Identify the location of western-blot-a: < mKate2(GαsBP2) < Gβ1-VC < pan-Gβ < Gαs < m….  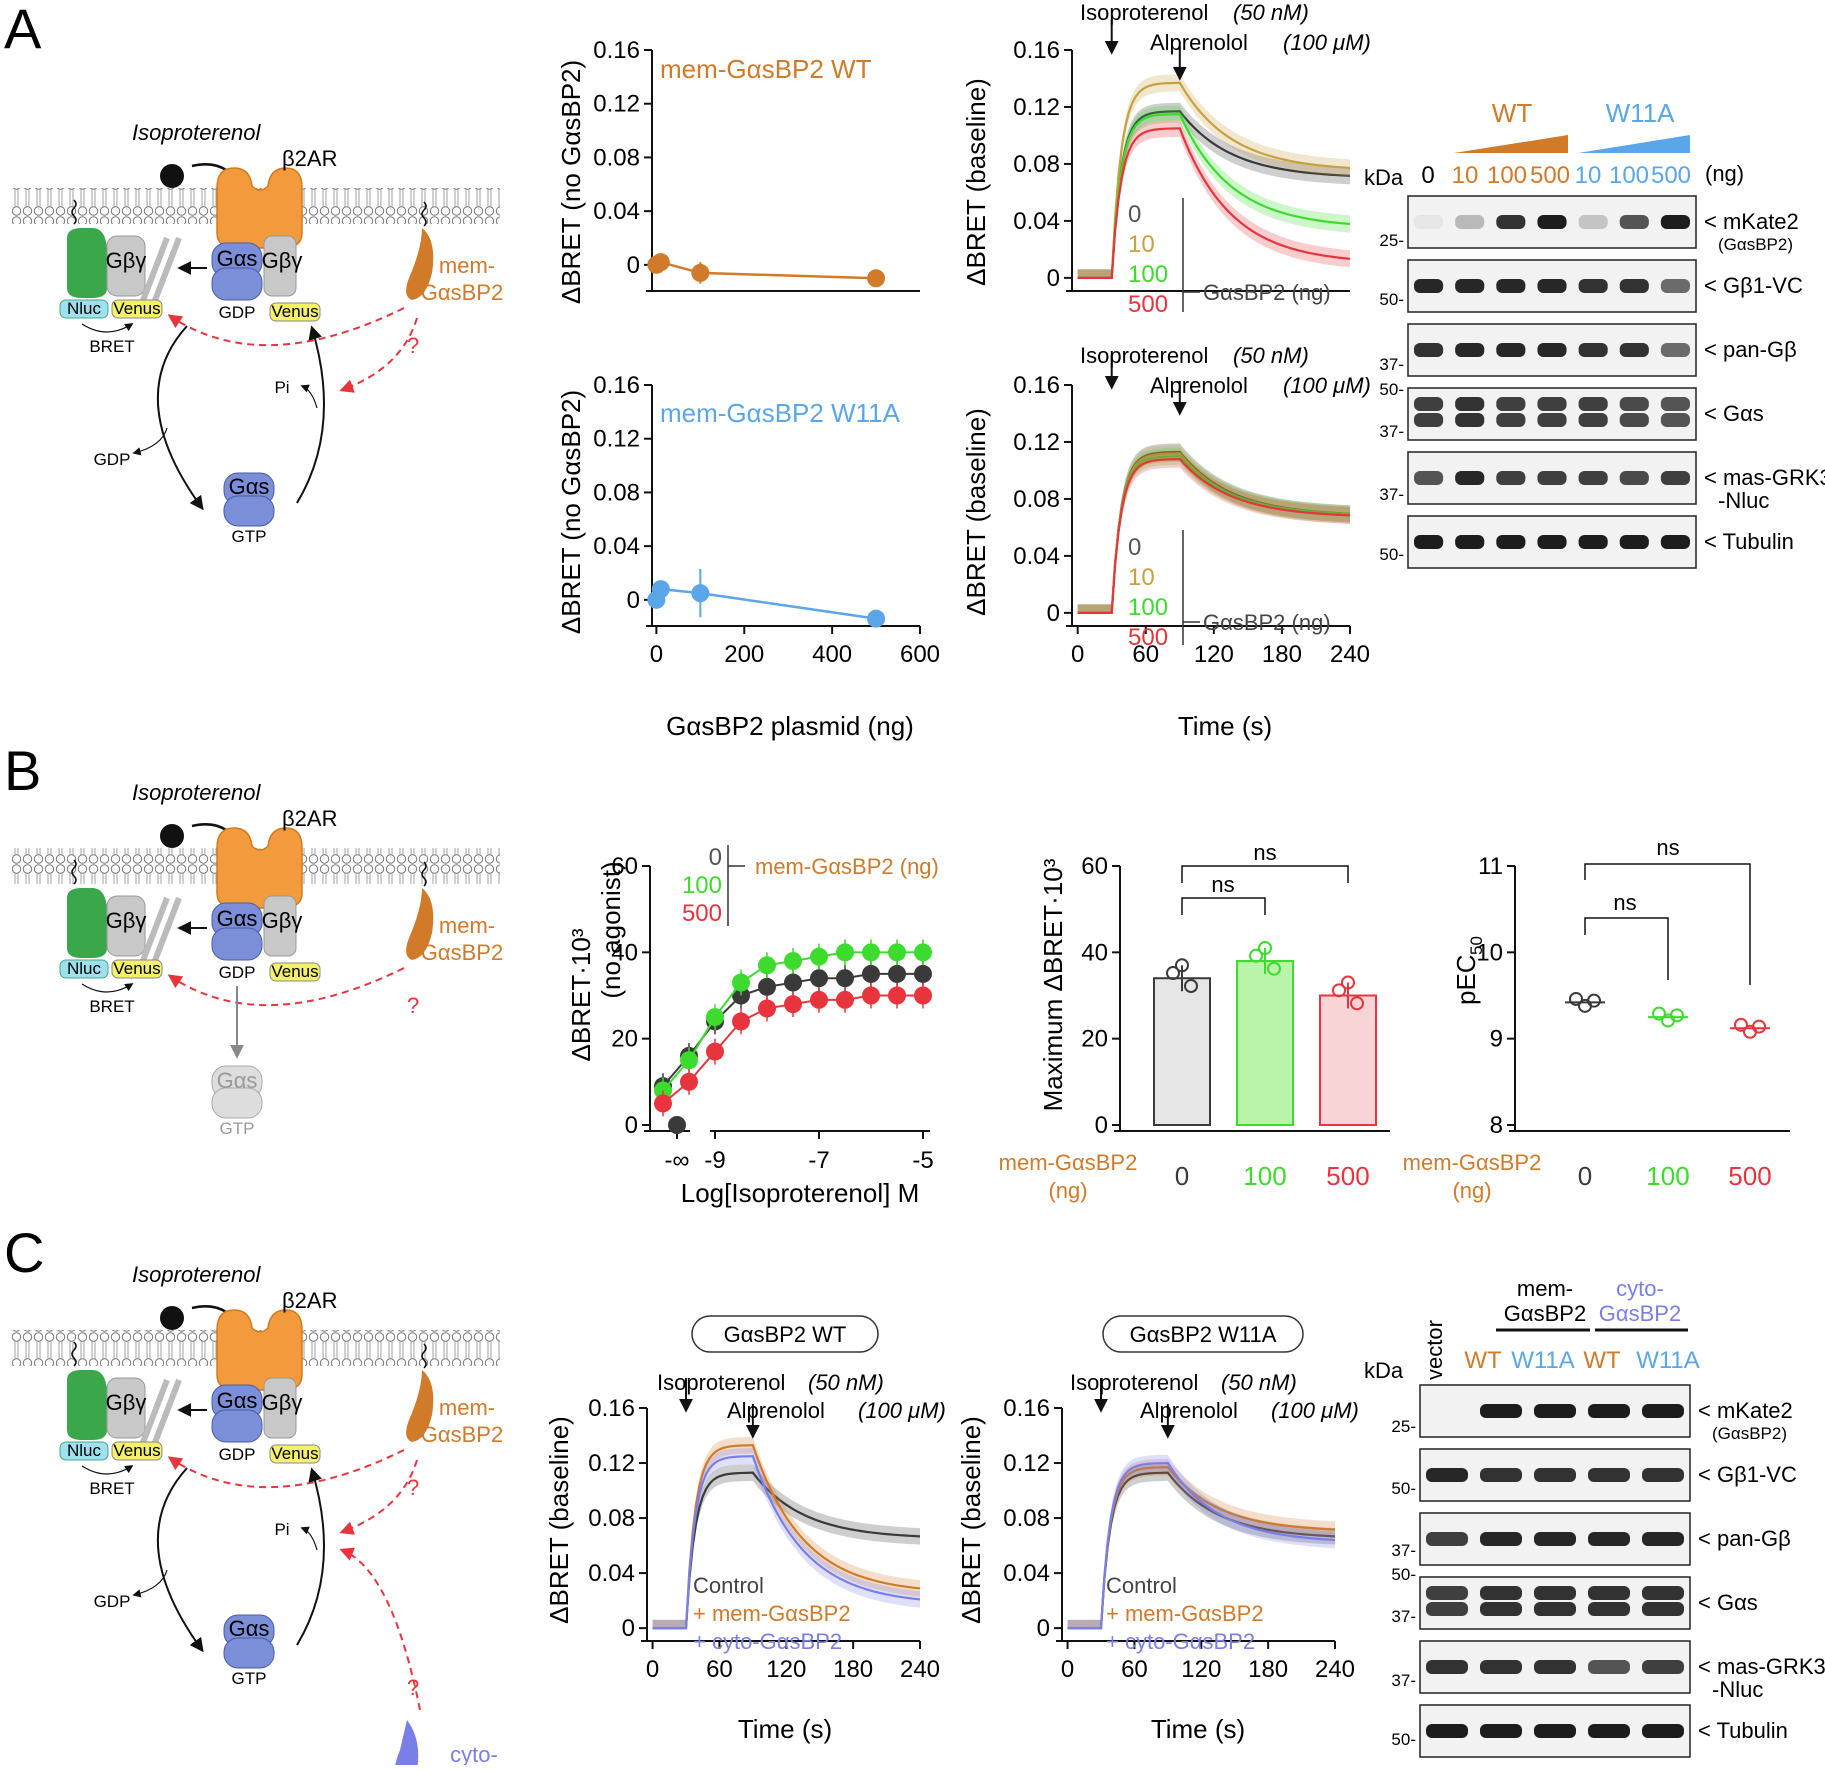
(1602, 382).